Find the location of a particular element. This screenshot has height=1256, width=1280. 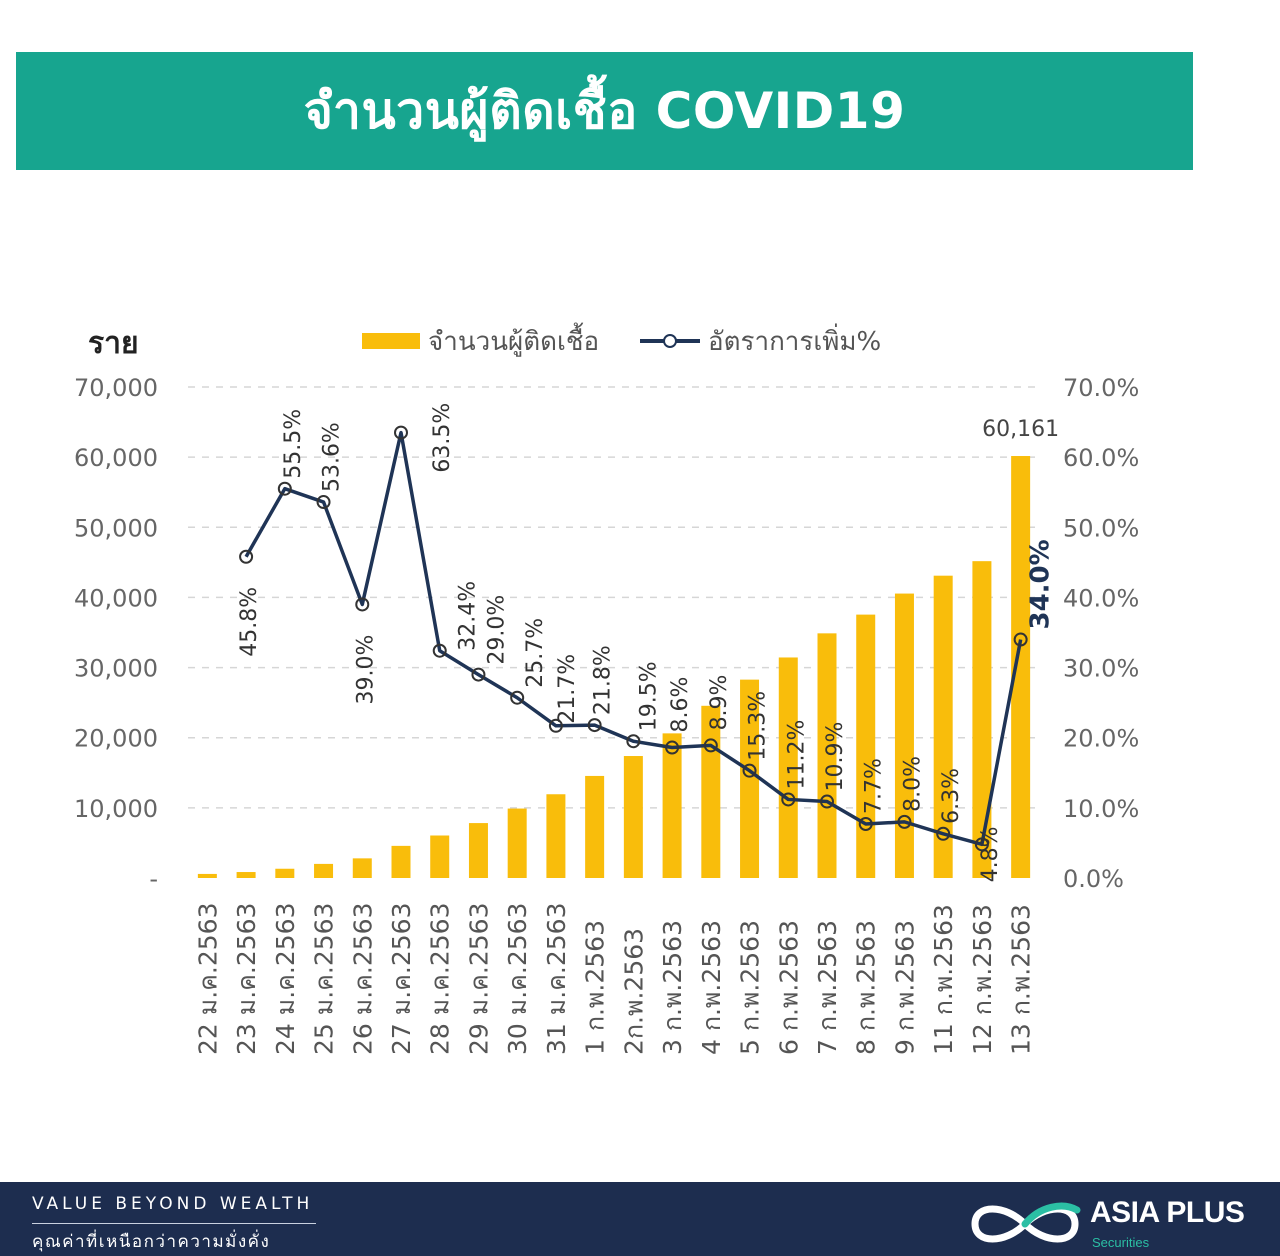

x-axis-category-label: 22 ม.ค.2563 is located at coordinates (207, 979).